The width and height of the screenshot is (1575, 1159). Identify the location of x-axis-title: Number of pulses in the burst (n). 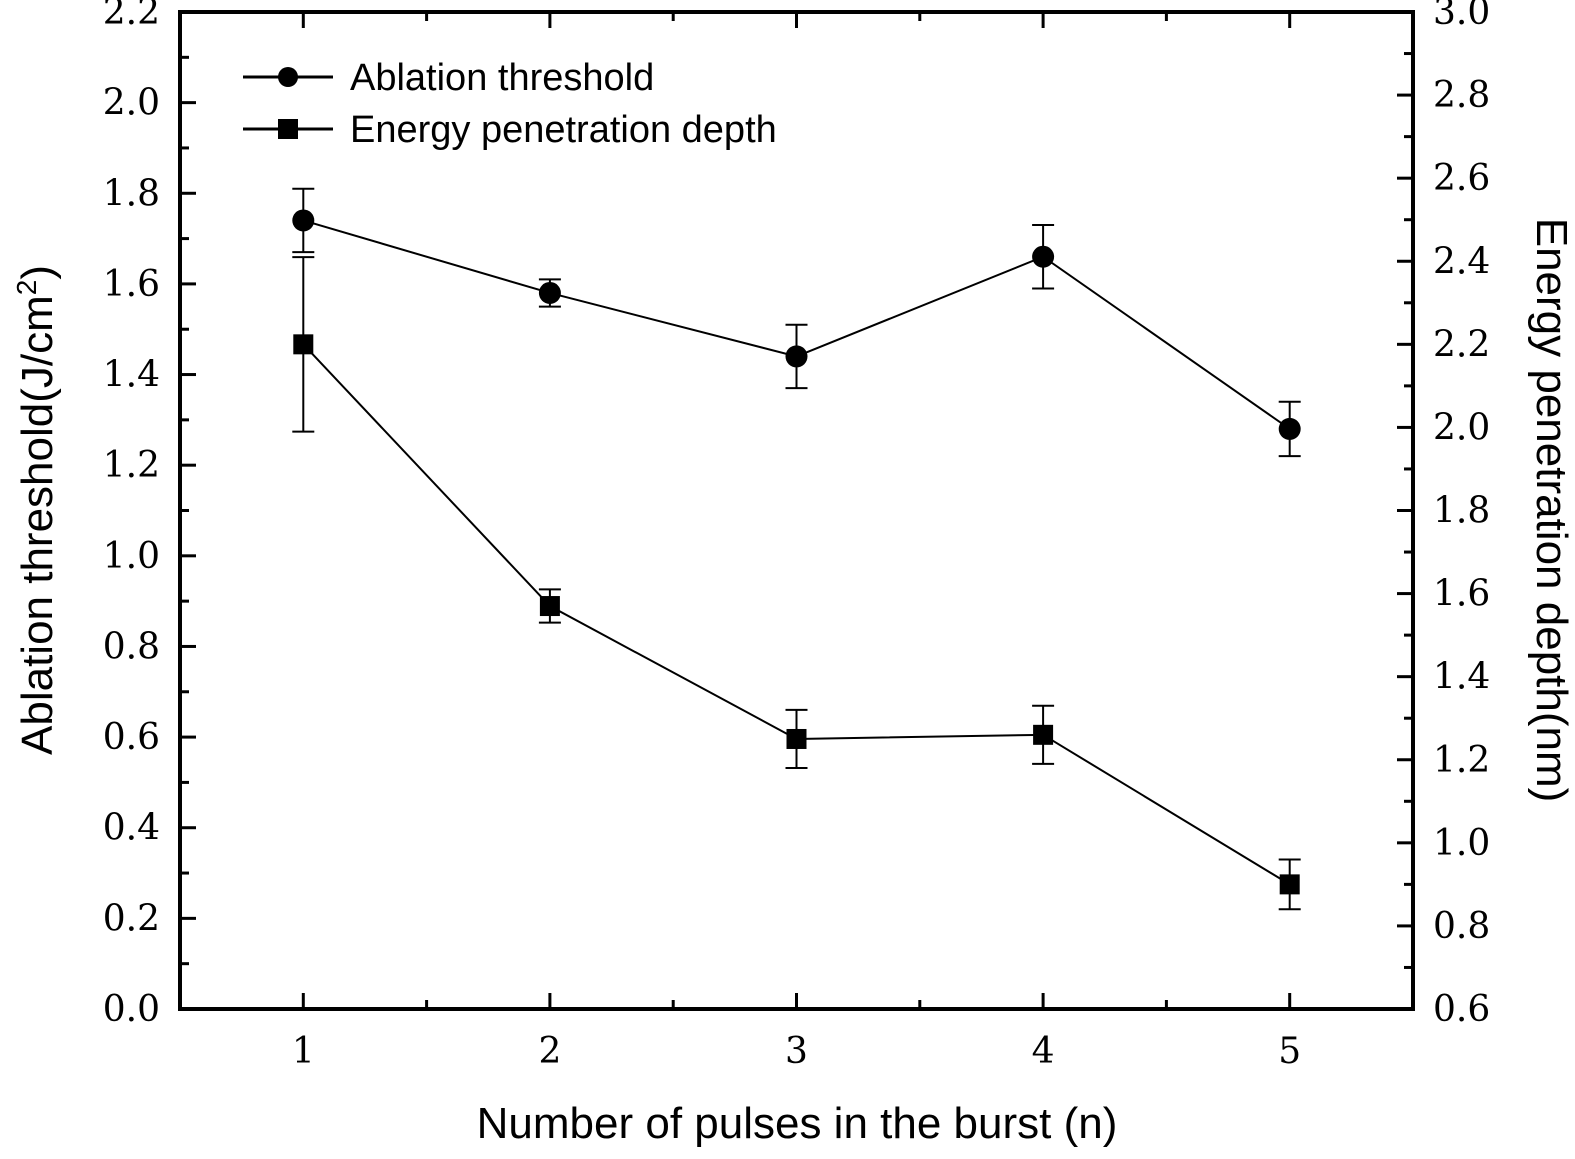
(797, 1123).